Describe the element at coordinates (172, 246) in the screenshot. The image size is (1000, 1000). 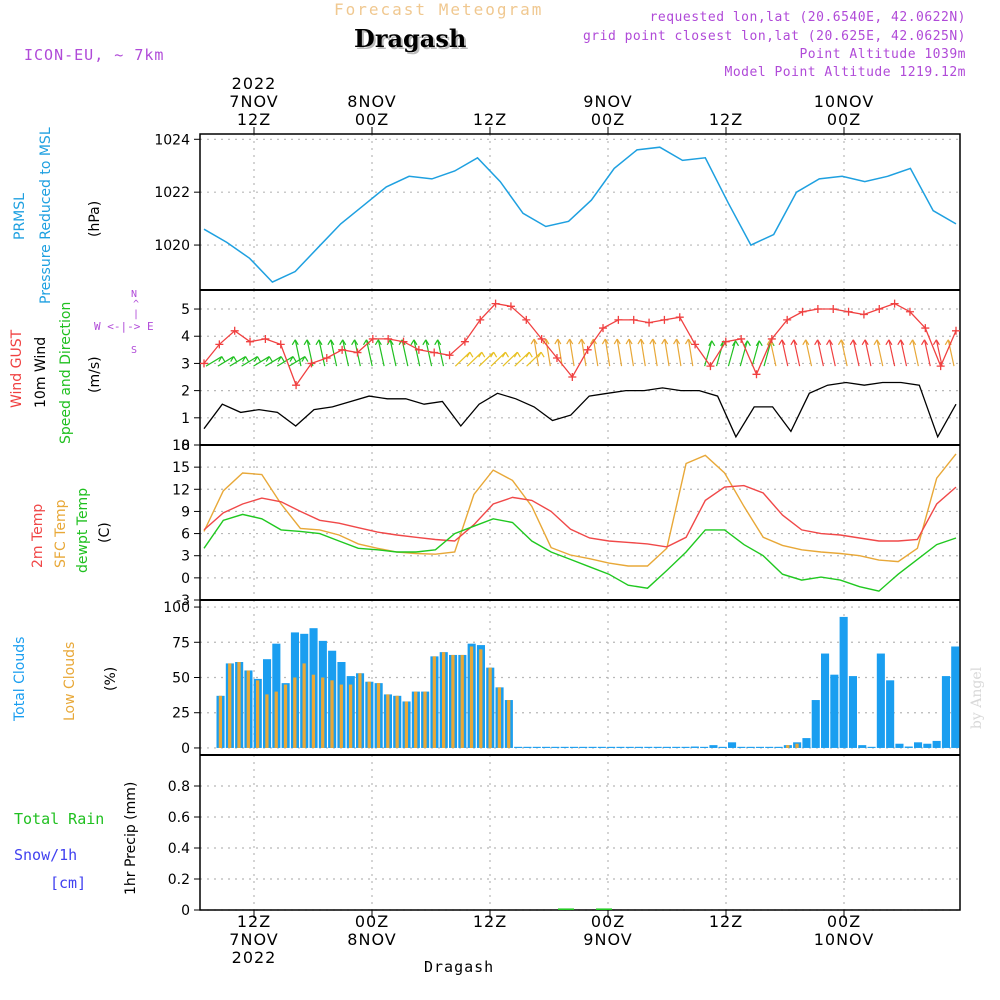
I see `ytick-label-0-0: 1020` at that location.